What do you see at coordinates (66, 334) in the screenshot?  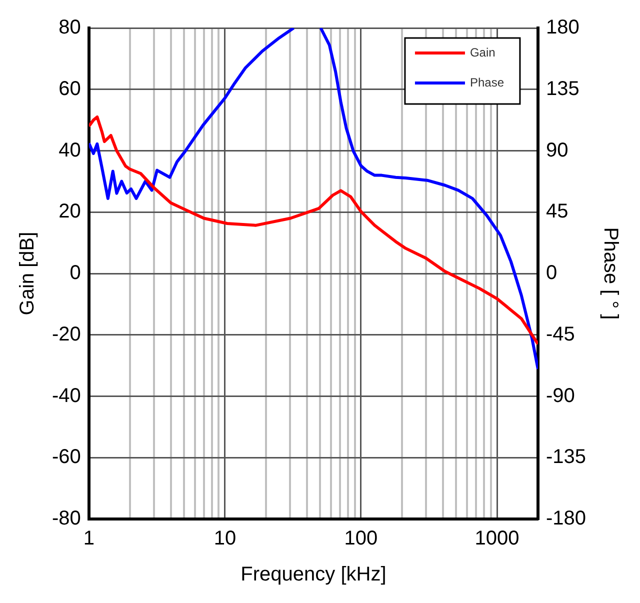 I see `y-tick-label: -20` at bounding box center [66, 334].